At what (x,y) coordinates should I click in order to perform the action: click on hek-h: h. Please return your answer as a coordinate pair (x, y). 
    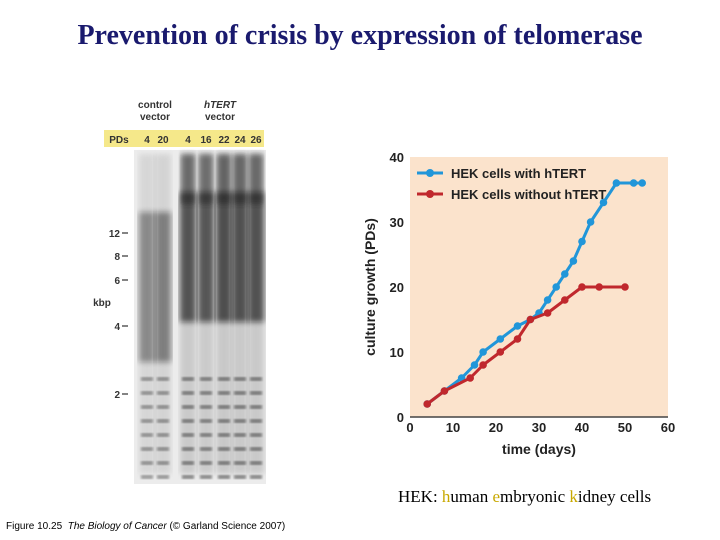
    Looking at the image, I should click on (446, 496).